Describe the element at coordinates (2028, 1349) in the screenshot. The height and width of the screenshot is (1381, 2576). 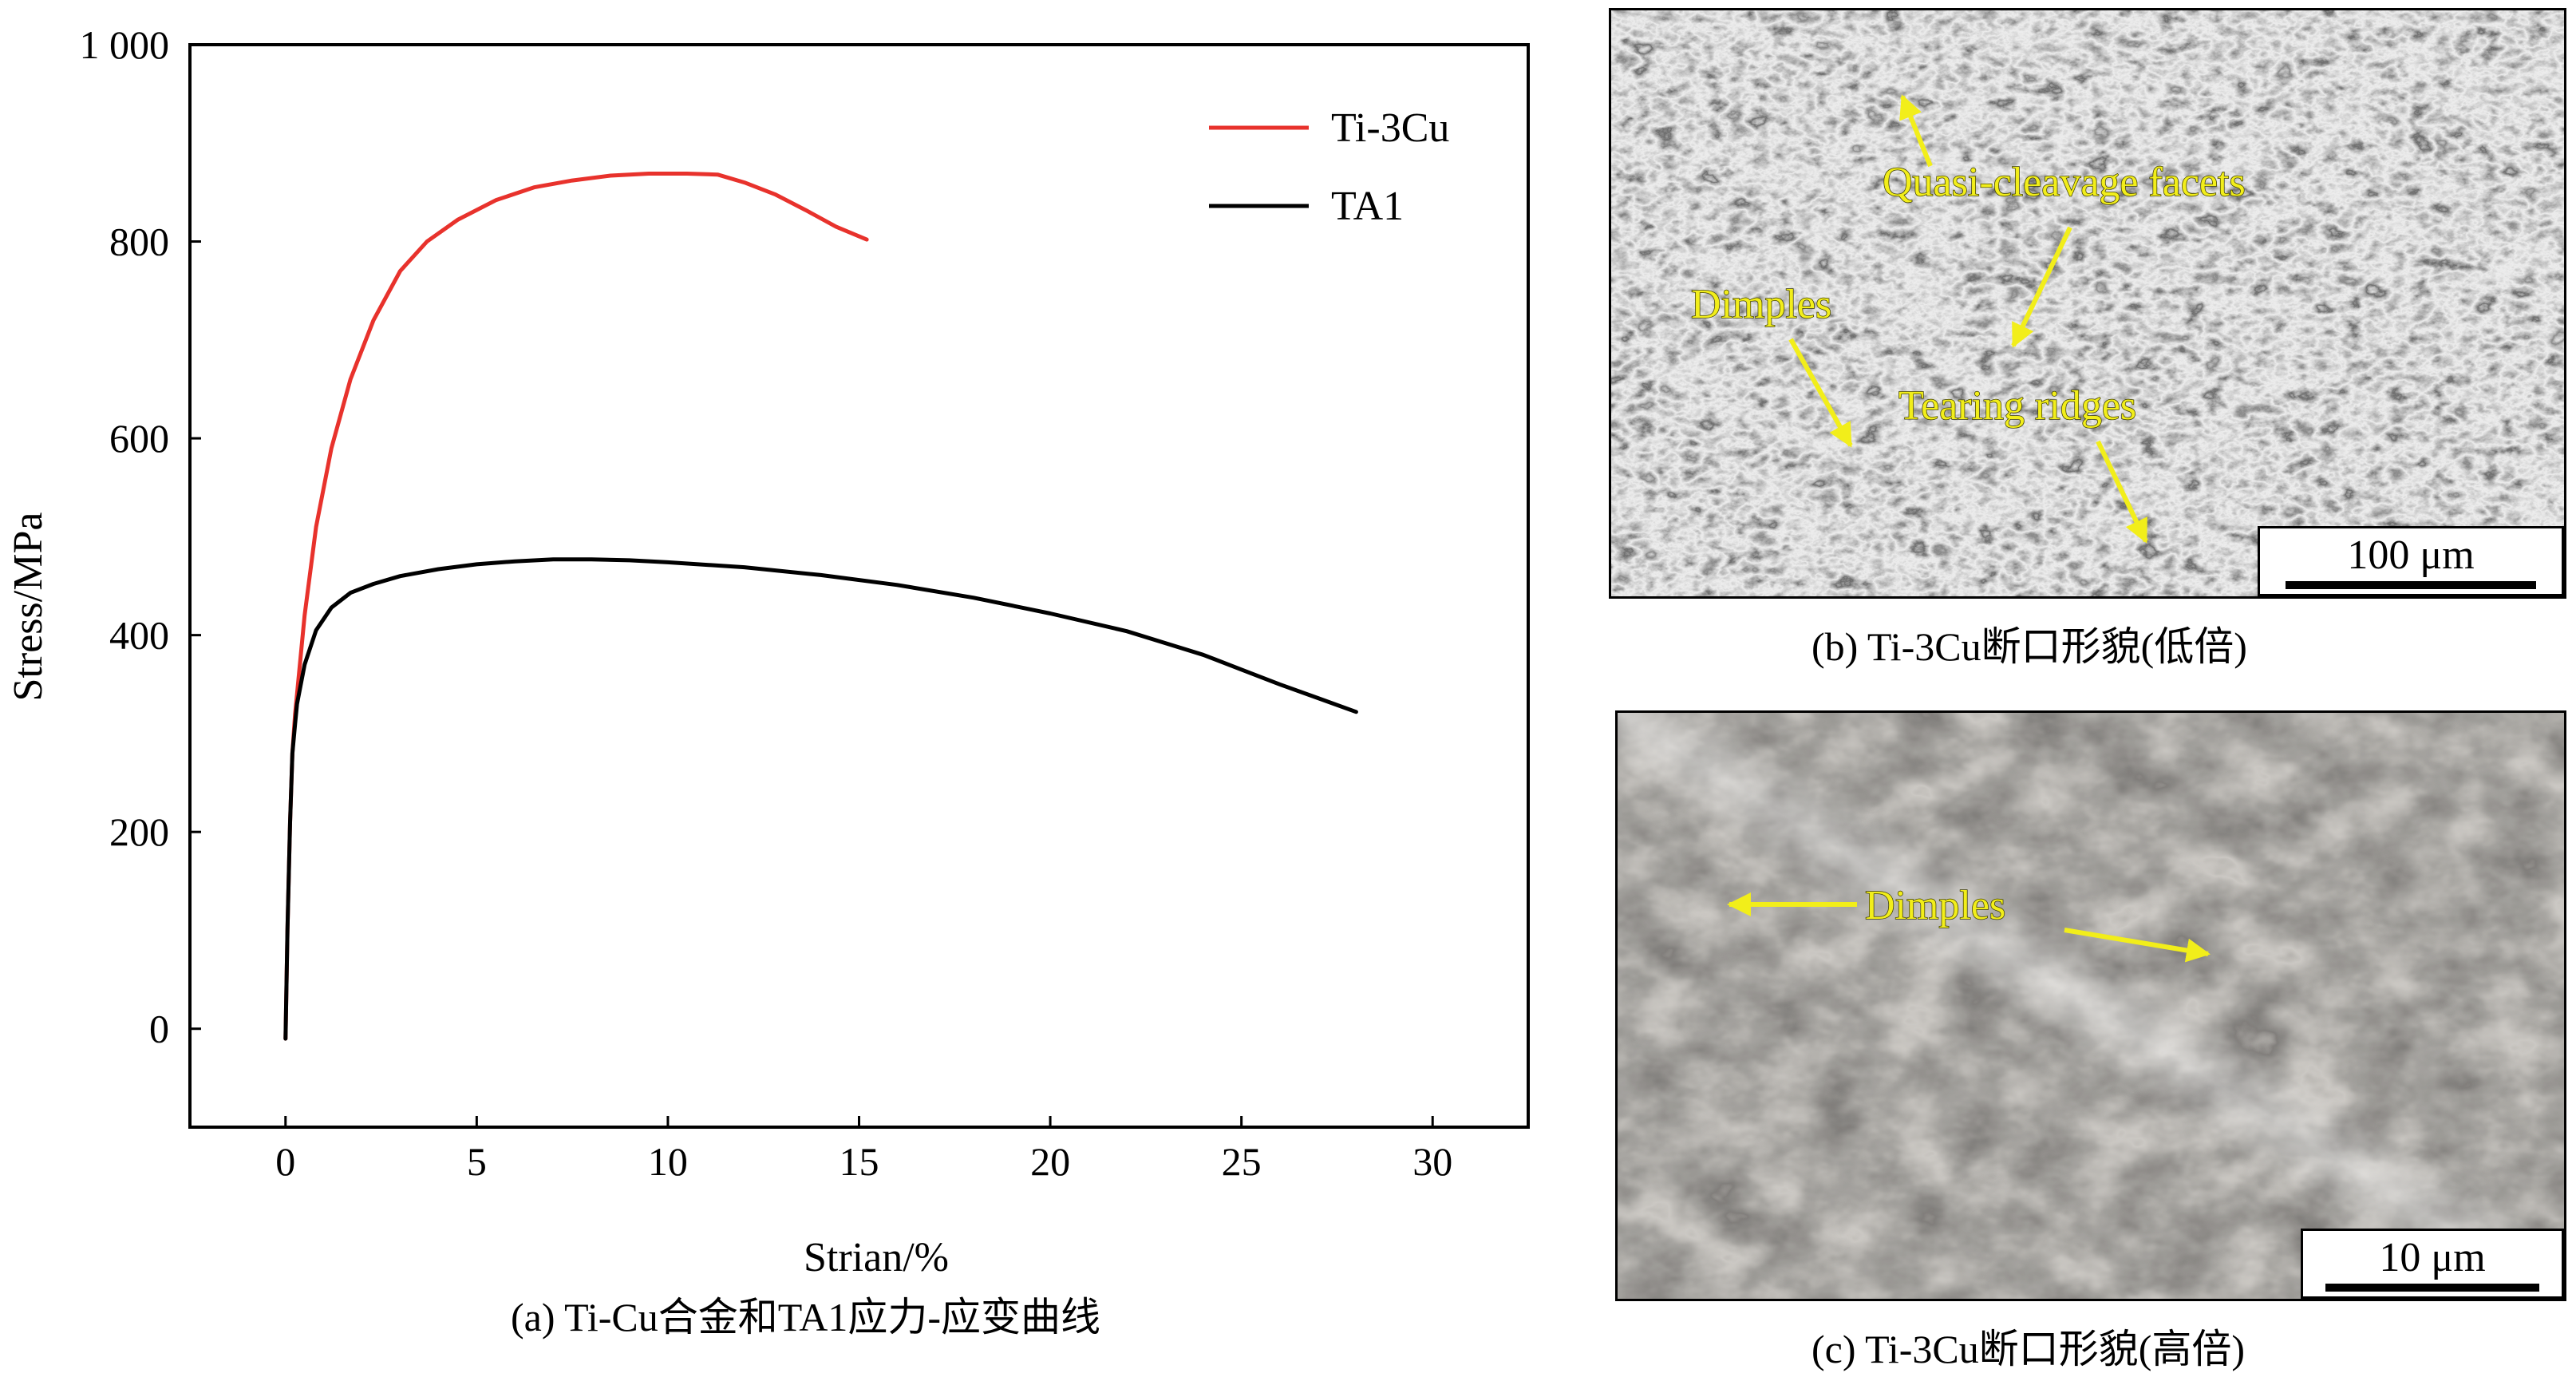
I see `caption-c: (c) Ti-3Cu断口形貌(高倍)` at that location.